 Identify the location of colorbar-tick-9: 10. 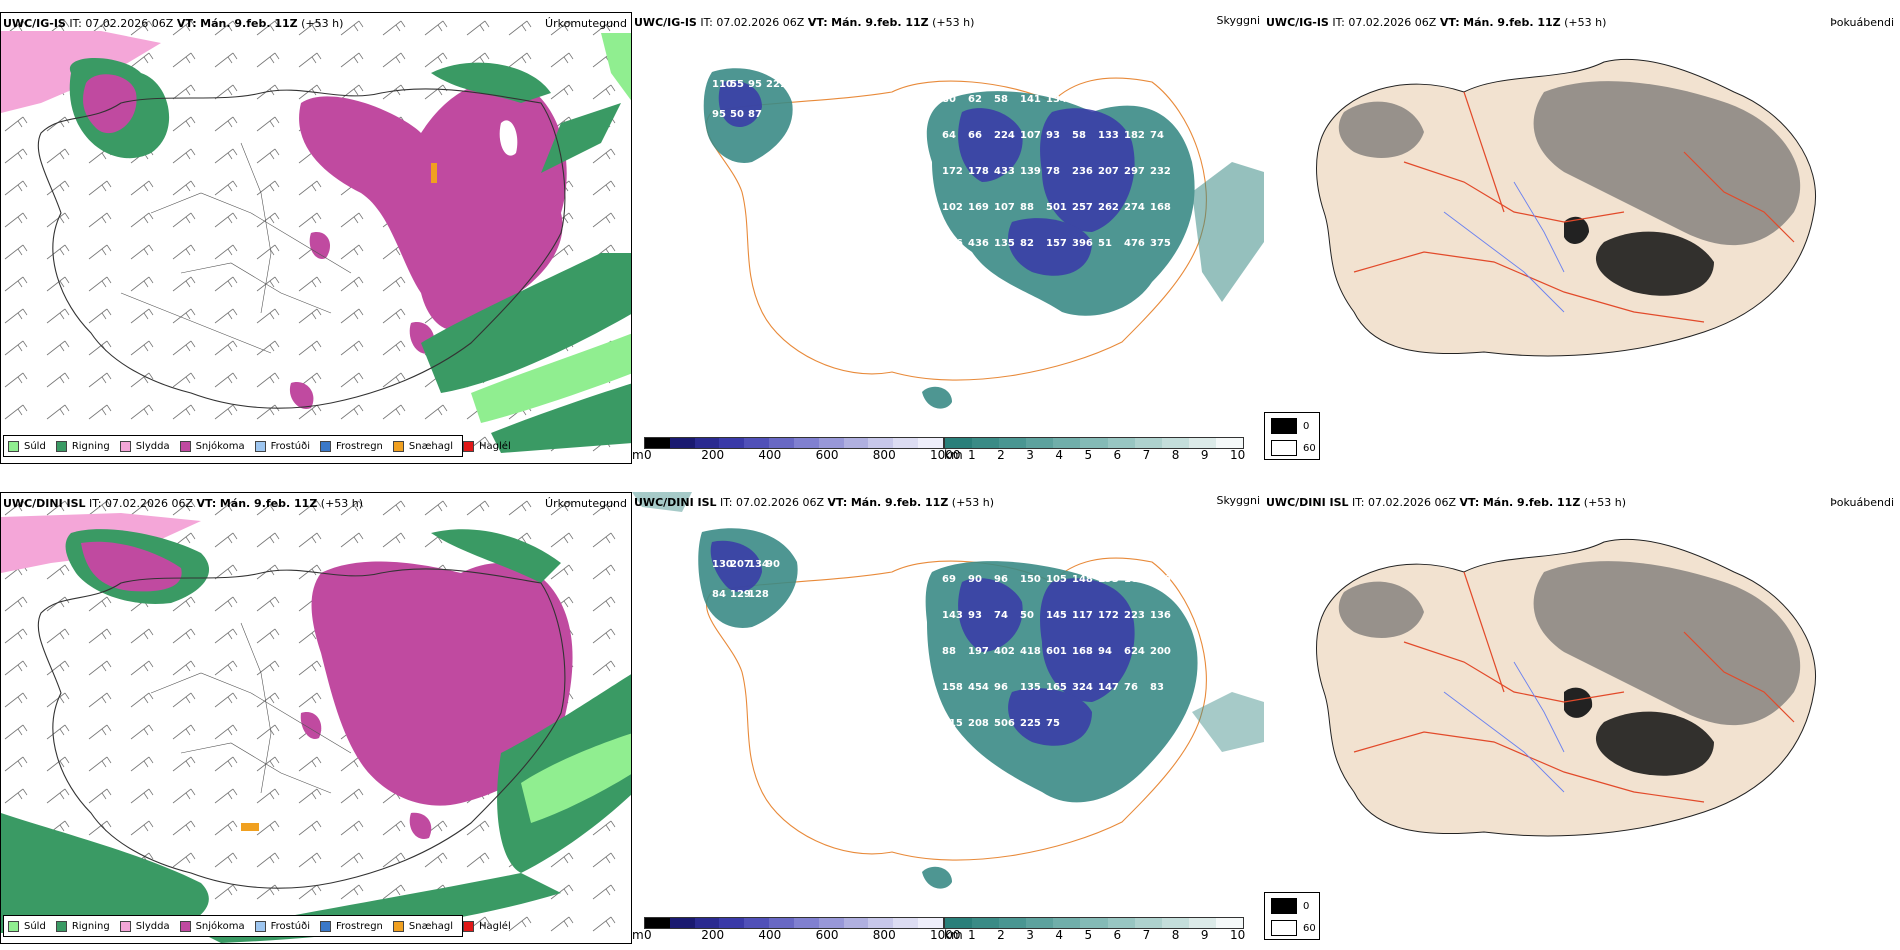
(1238, 455).